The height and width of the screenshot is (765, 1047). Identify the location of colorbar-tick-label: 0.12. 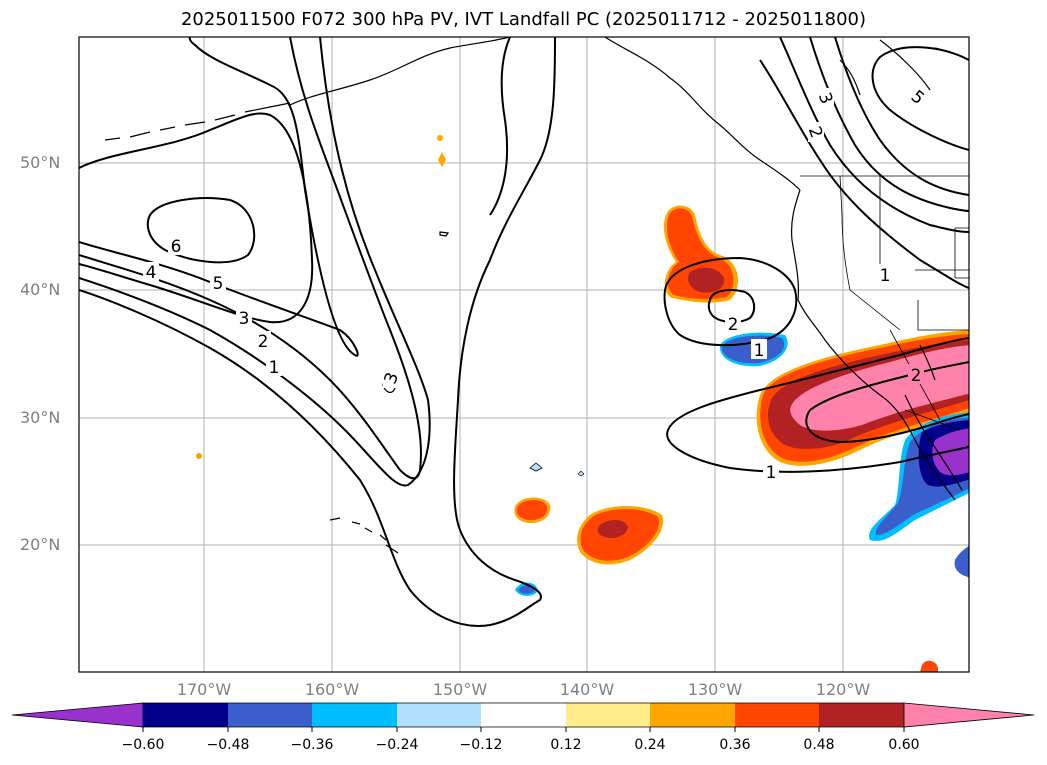
(566, 745).